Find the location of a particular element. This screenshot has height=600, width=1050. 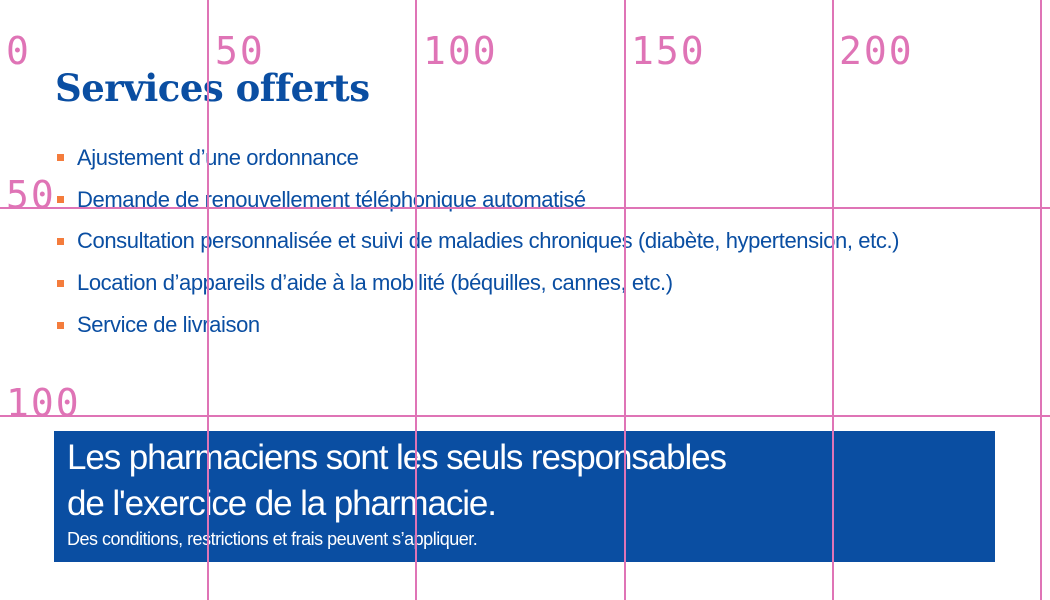

grid-label-x: 0 is located at coordinates (18, 51).